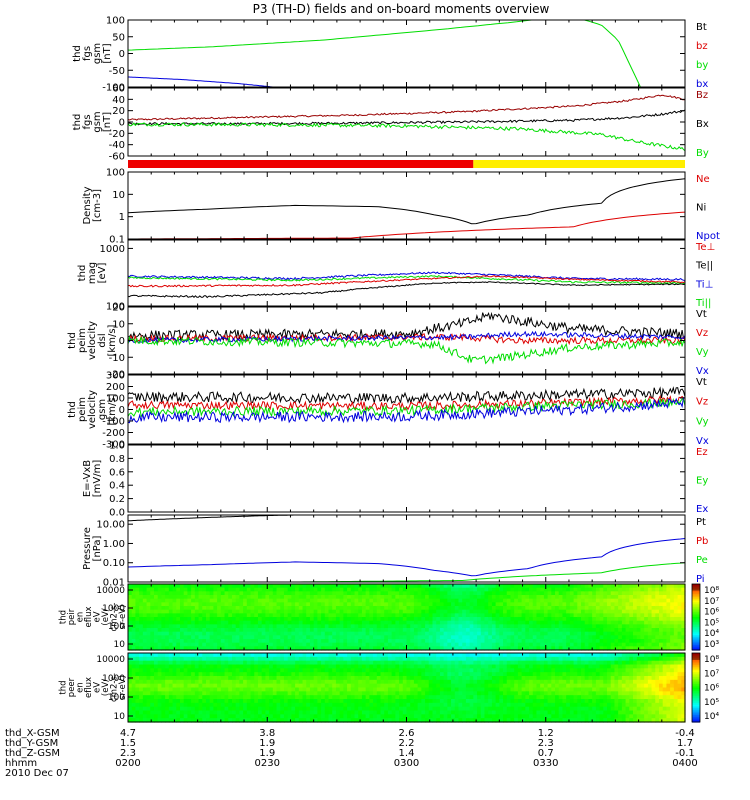  I want to click on legend-entry-Ey: Ey, so click(702, 481).